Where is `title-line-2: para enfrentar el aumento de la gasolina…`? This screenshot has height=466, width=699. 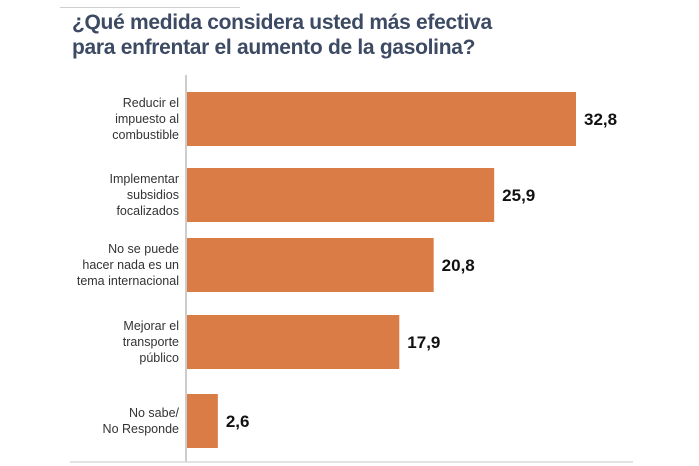 title-line-2: para enfrentar el aumento de la gasolina… is located at coordinates (274, 47).